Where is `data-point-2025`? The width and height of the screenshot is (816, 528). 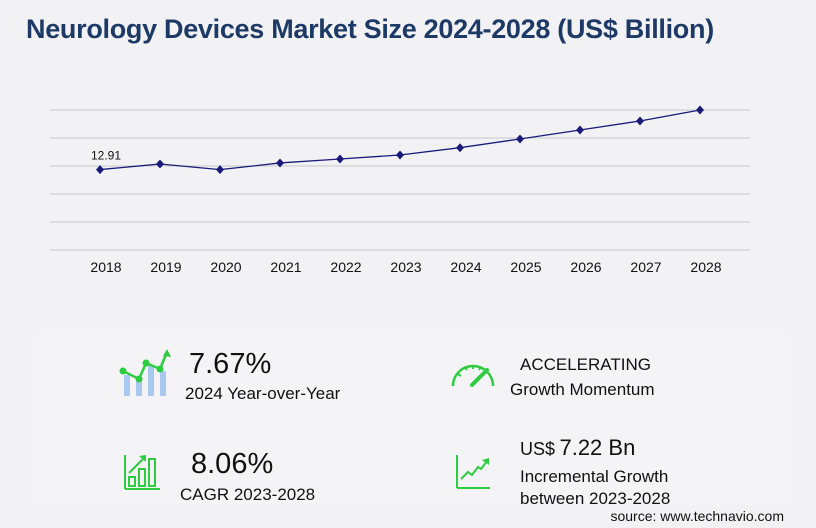 data-point-2025 is located at coordinates (520, 139).